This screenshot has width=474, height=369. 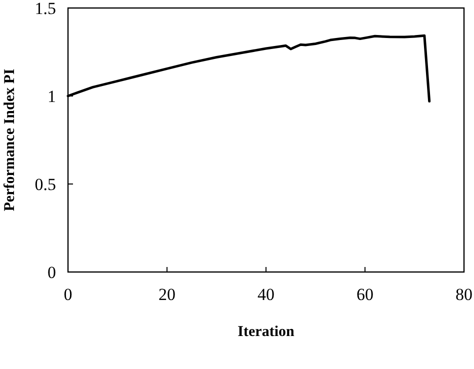 What do you see at coordinates (68, 294) in the screenshot?
I see `x-tick-label: 0` at bounding box center [68, 294].